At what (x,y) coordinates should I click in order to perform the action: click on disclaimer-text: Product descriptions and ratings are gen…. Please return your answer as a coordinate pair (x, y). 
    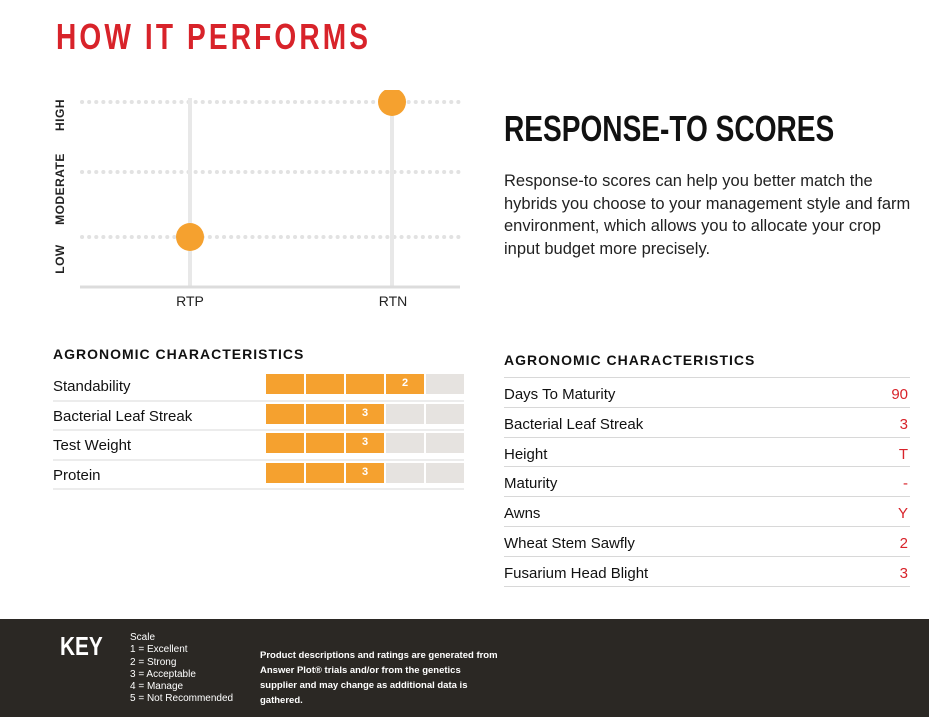
    Looking at the image, I should click on (379, 678).